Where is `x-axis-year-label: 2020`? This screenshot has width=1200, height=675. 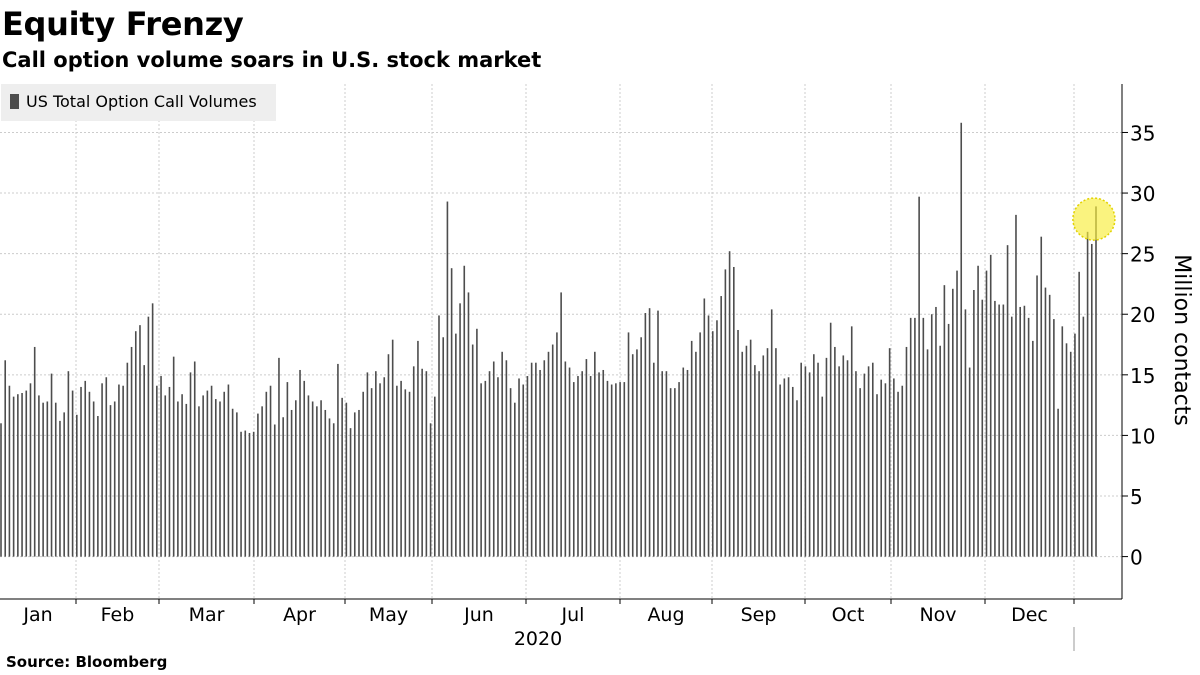 x-axis-year-label: 2020 is located at coordinates (538, 639).